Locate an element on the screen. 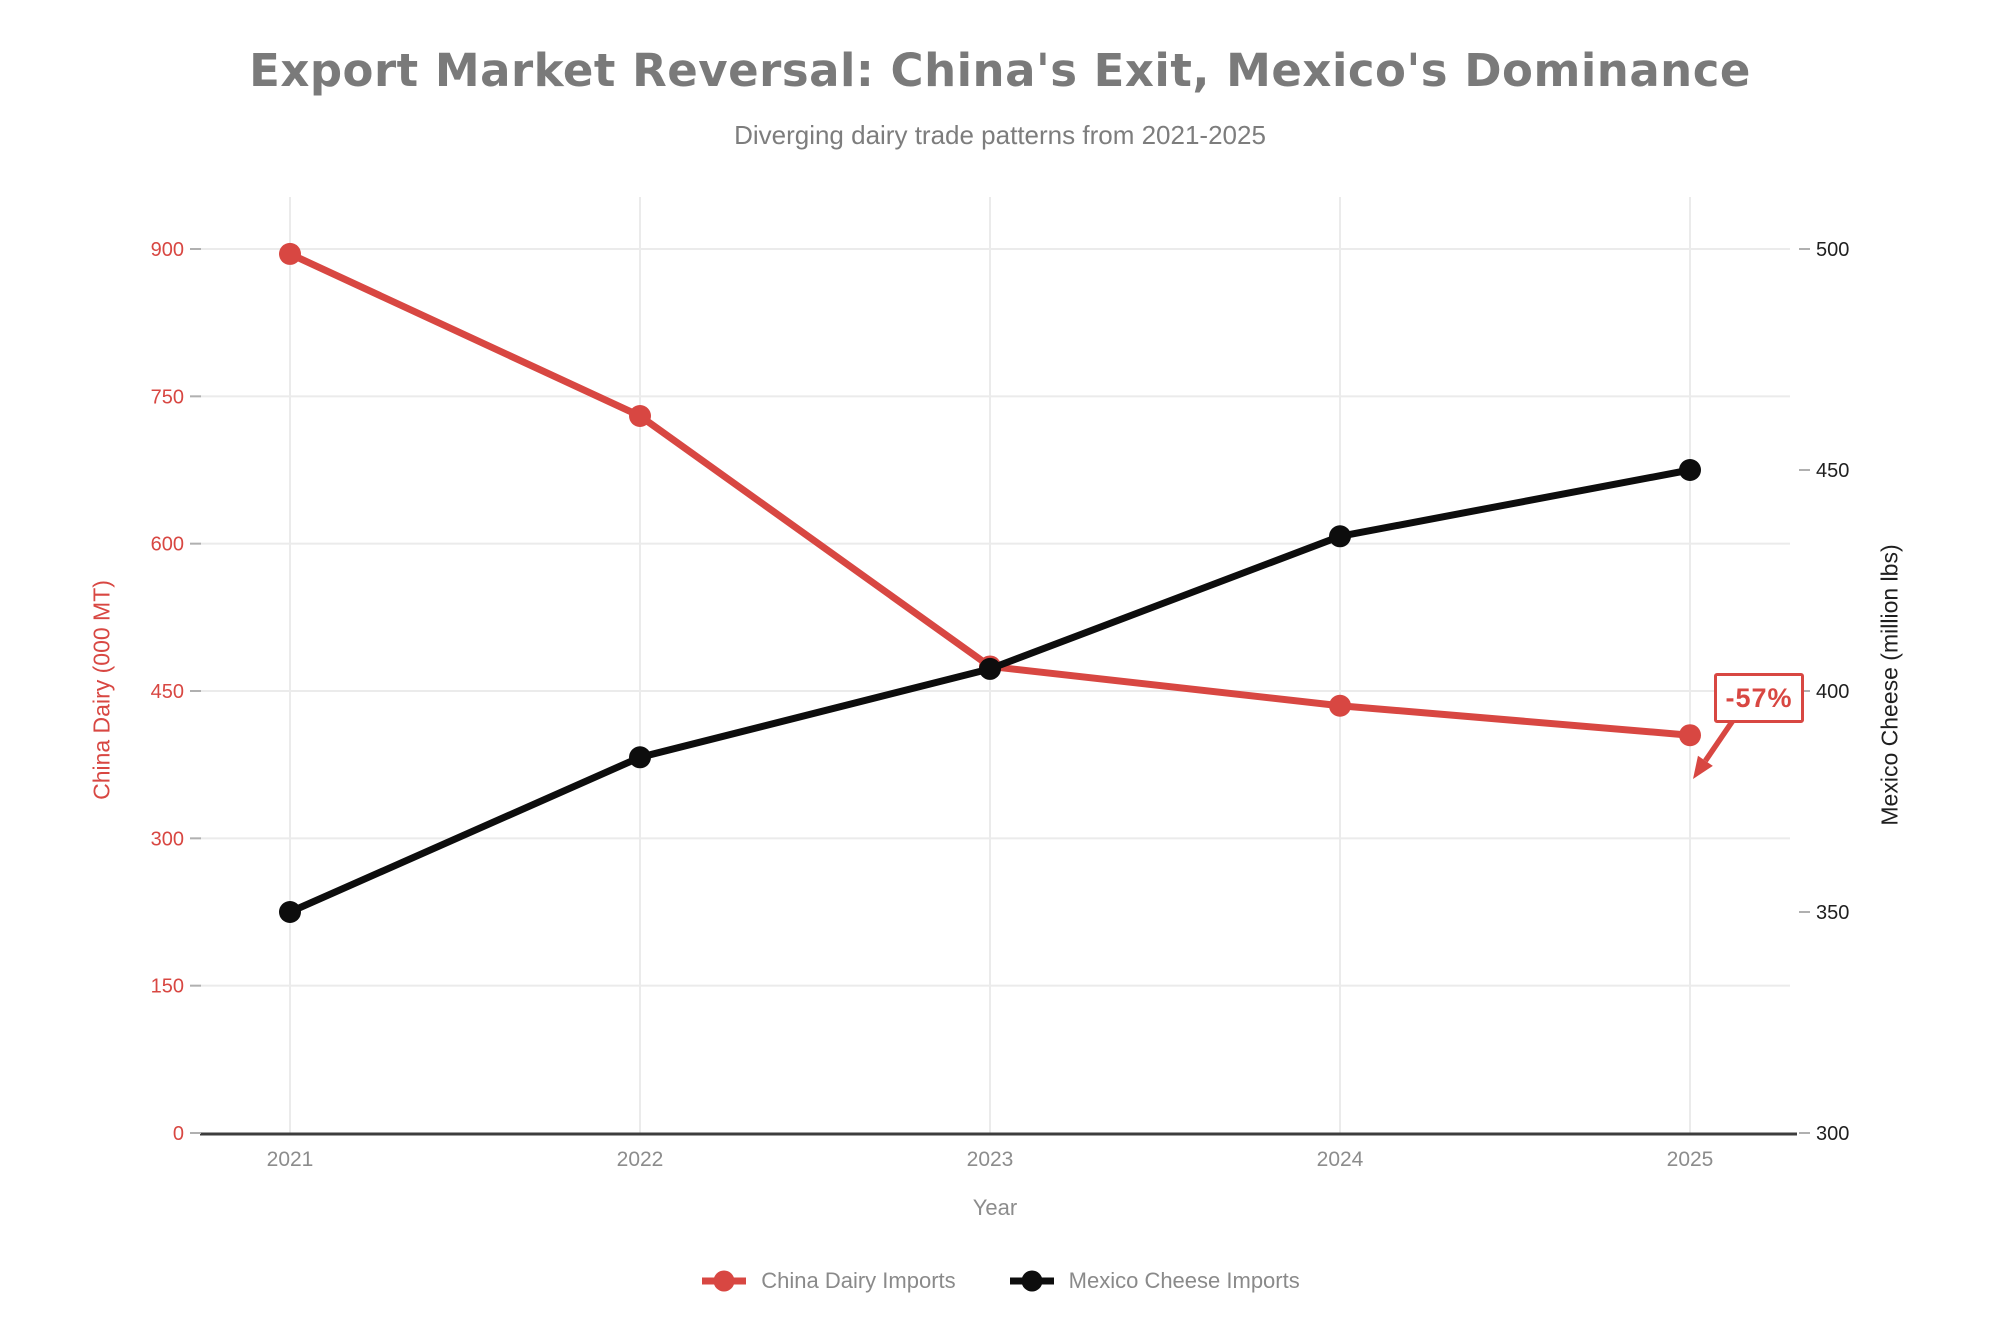 The image size is (2000, 1333). legend-item-mexico-cheese: Mexico Cheese Imports is located at coordinates (1154, 1281).